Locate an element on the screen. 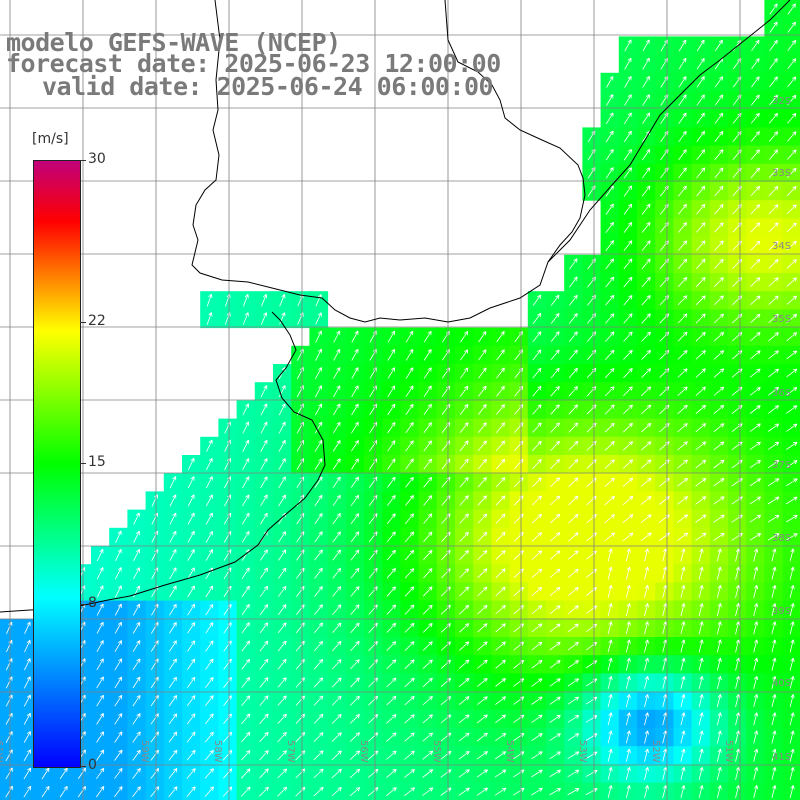 This screenshot has width=800, height=800. lat-label: 36S is located at coordinates (781, 393).